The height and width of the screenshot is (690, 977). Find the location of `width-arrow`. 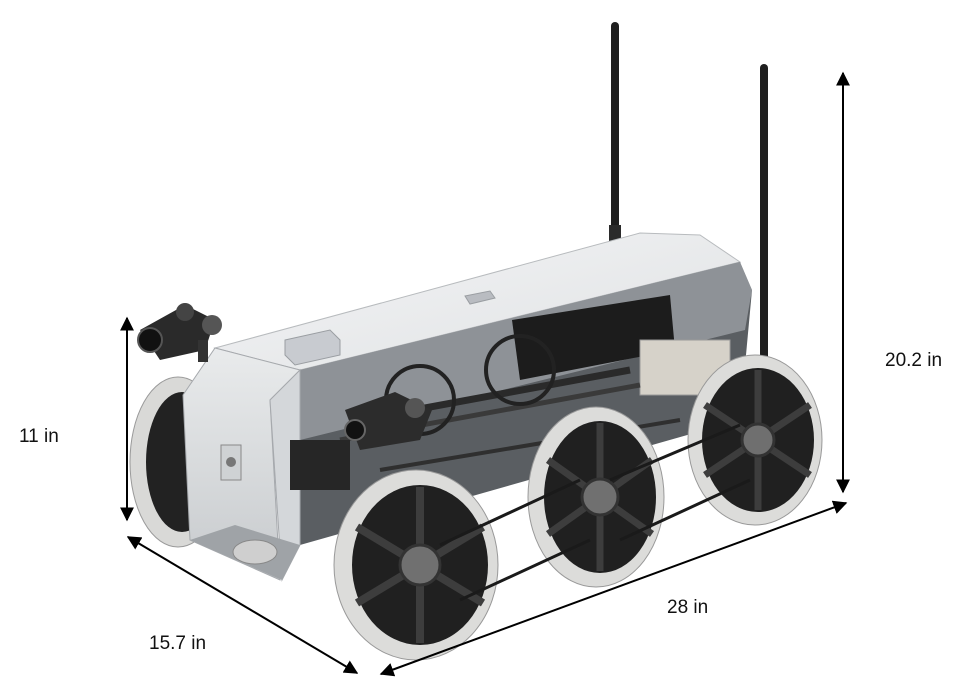

width-arrow is located at coordinates (242, 605).